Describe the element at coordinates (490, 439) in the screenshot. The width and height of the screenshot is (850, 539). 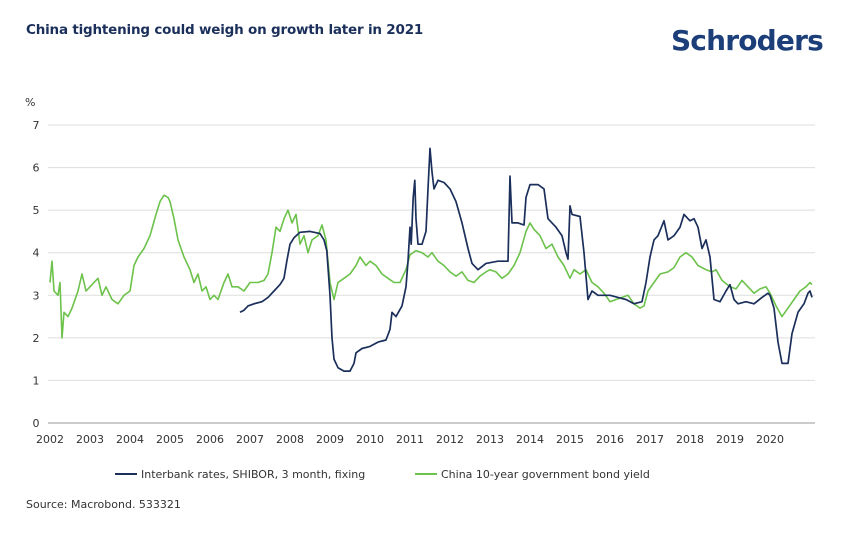
I see `x-tick-label: 2013` at that location.